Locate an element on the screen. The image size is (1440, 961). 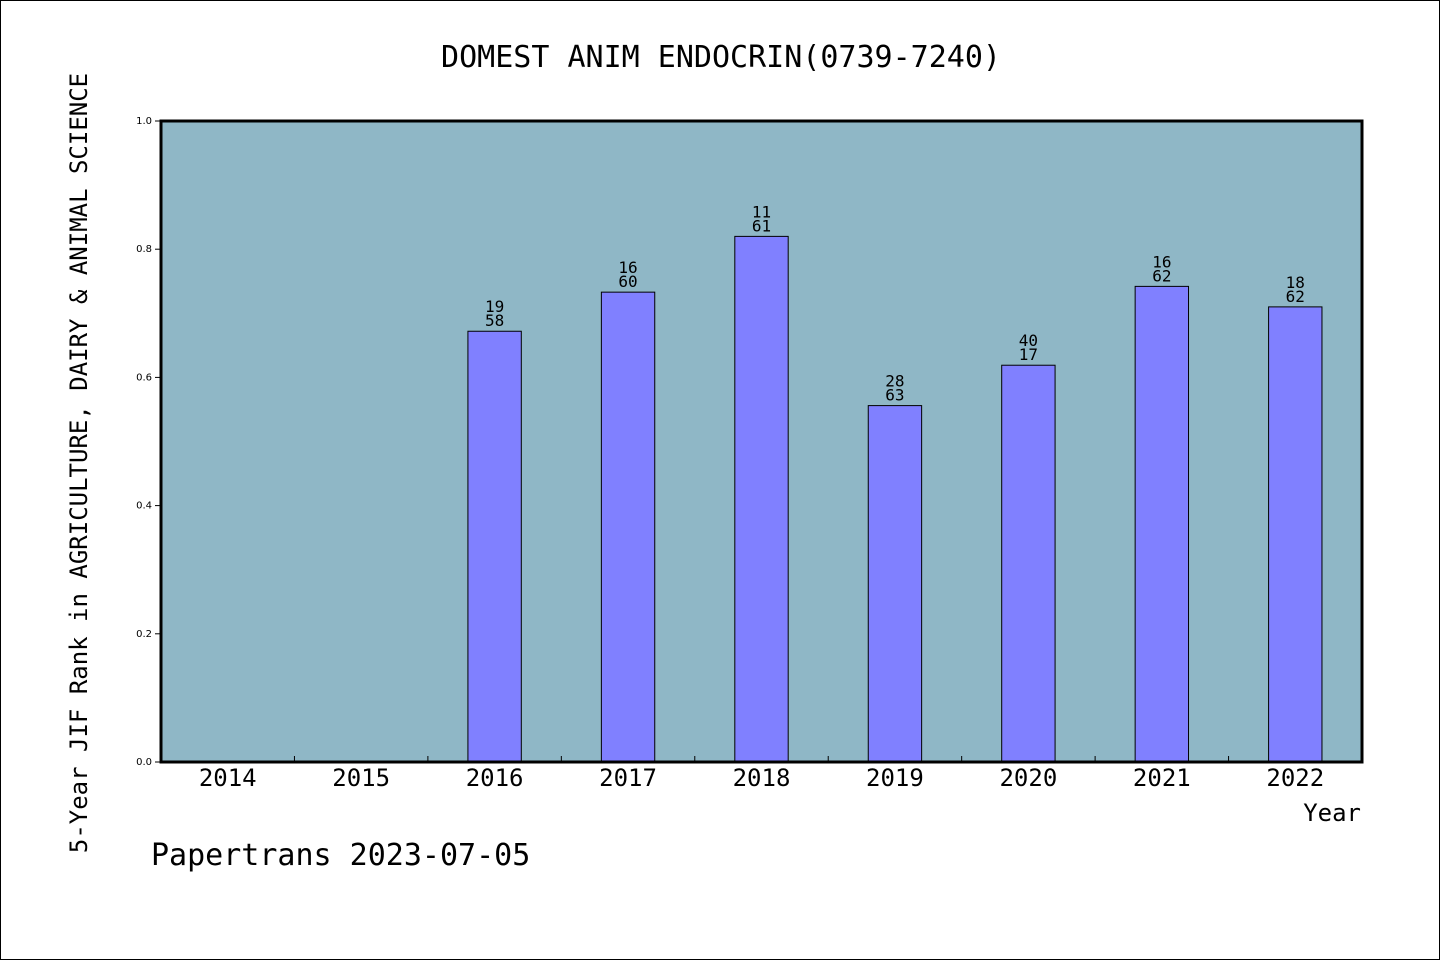
bar-2022 is located at coordinates (1295, 534).